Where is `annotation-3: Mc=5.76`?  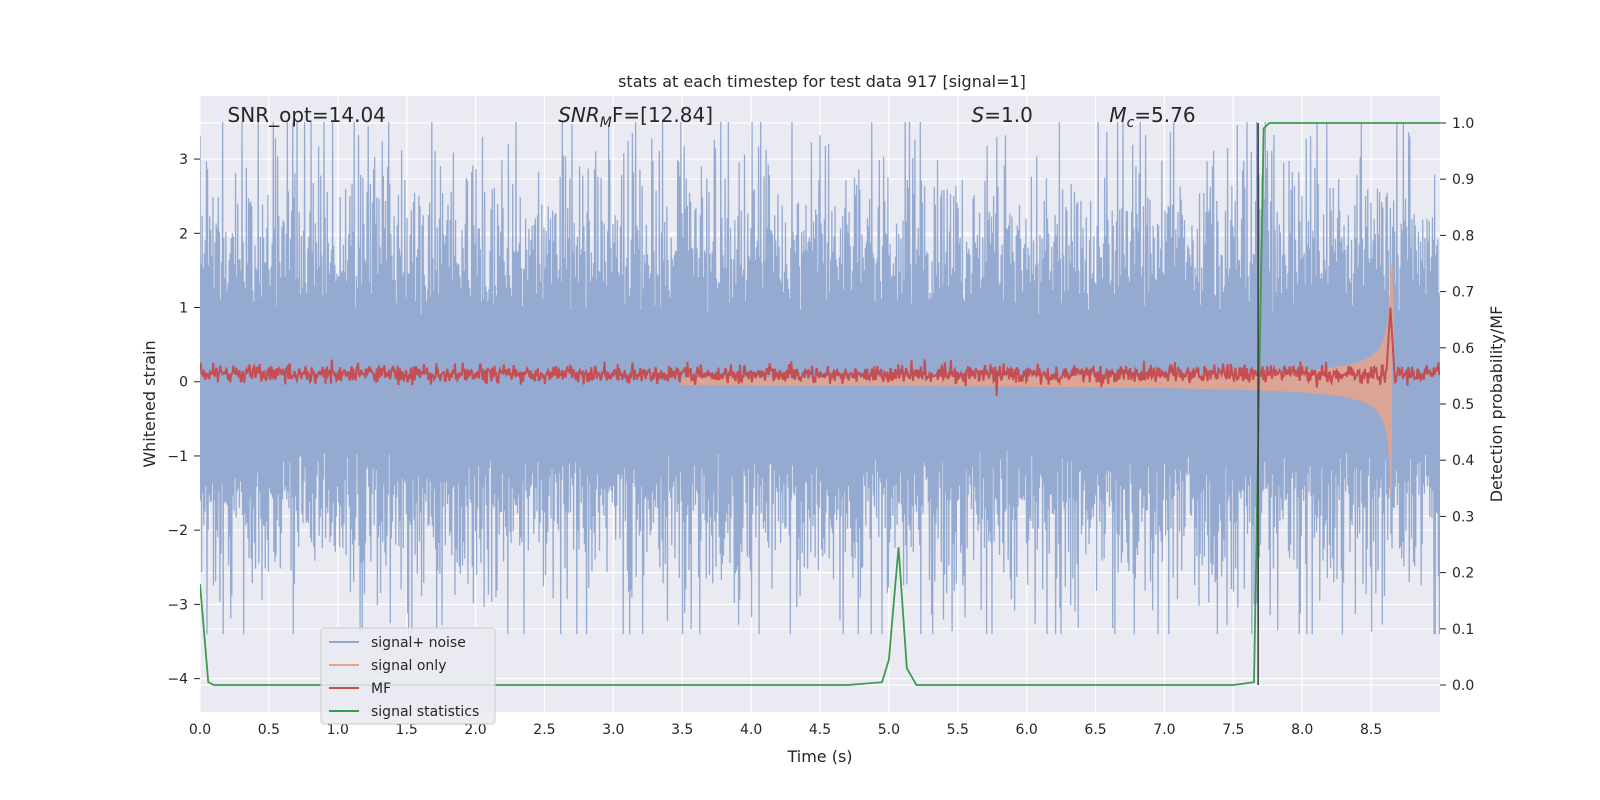 annotation-3: Mc=5.76 is located at coordinates (1152, 117).